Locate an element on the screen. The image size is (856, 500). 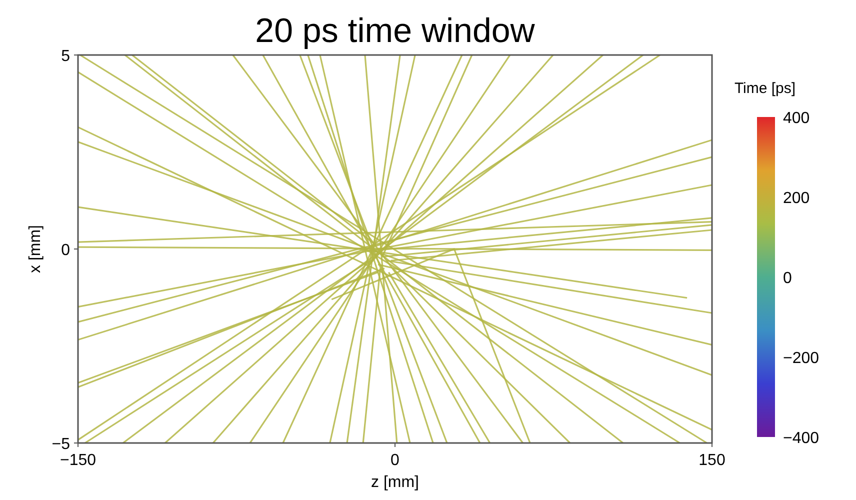
x-axis-title: z [mm] is located at coordinates (395, 482).